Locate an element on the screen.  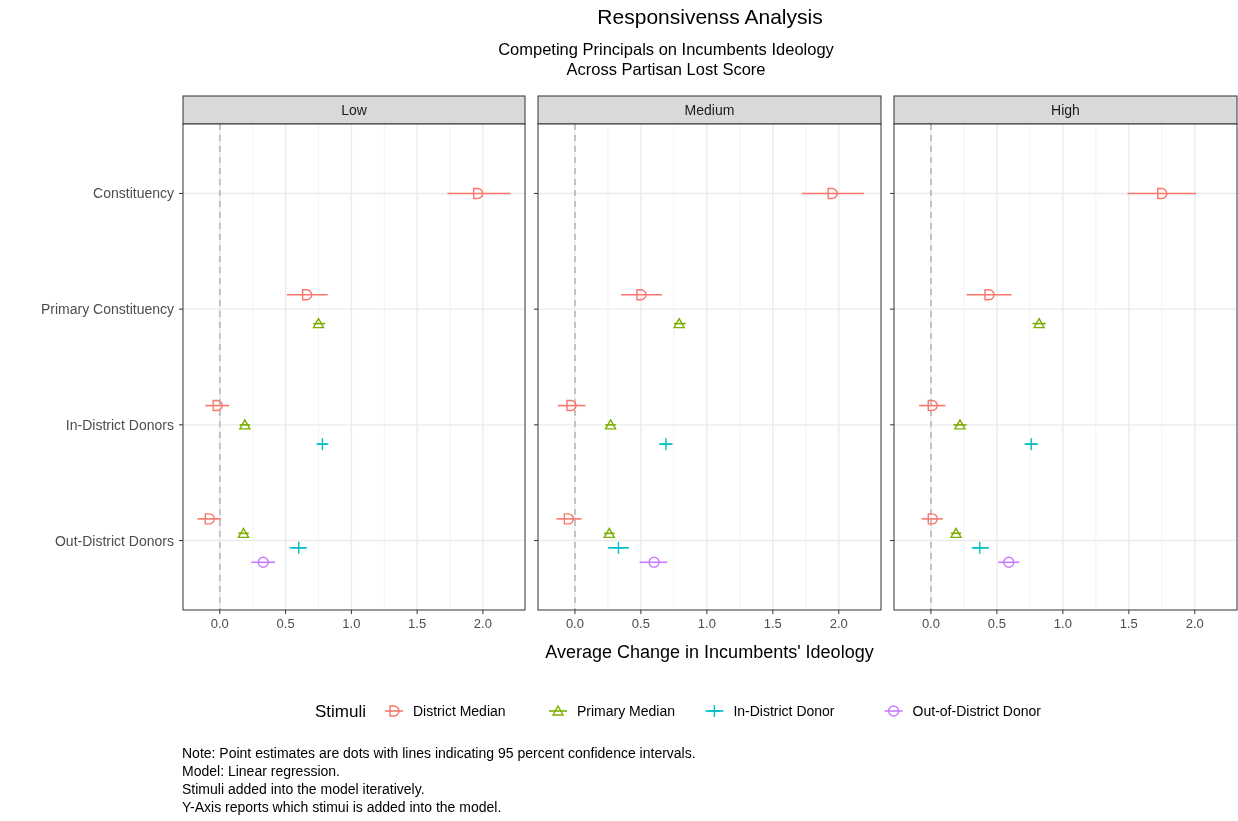
y-tick-label: Primary Constituency is located at coordinates (107, 309).